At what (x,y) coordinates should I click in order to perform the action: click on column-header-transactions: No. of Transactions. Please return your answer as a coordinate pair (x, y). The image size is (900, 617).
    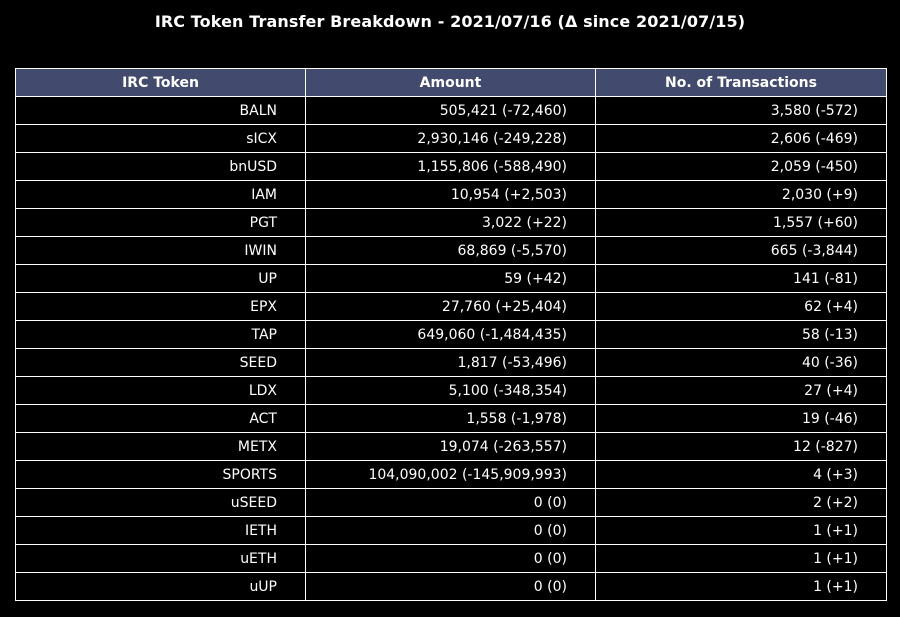
    Looking at the image, I should click on (741, 82).